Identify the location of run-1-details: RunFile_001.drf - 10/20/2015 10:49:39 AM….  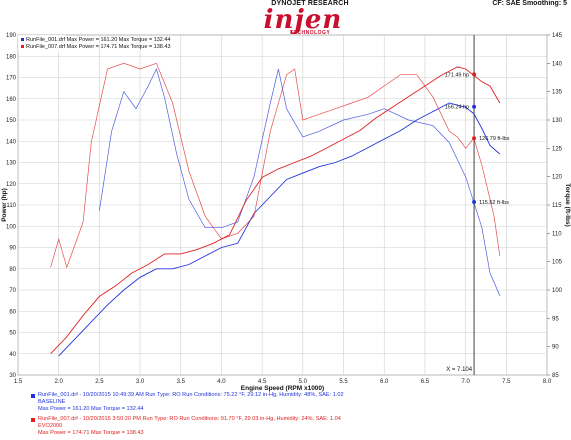
(191, 395).